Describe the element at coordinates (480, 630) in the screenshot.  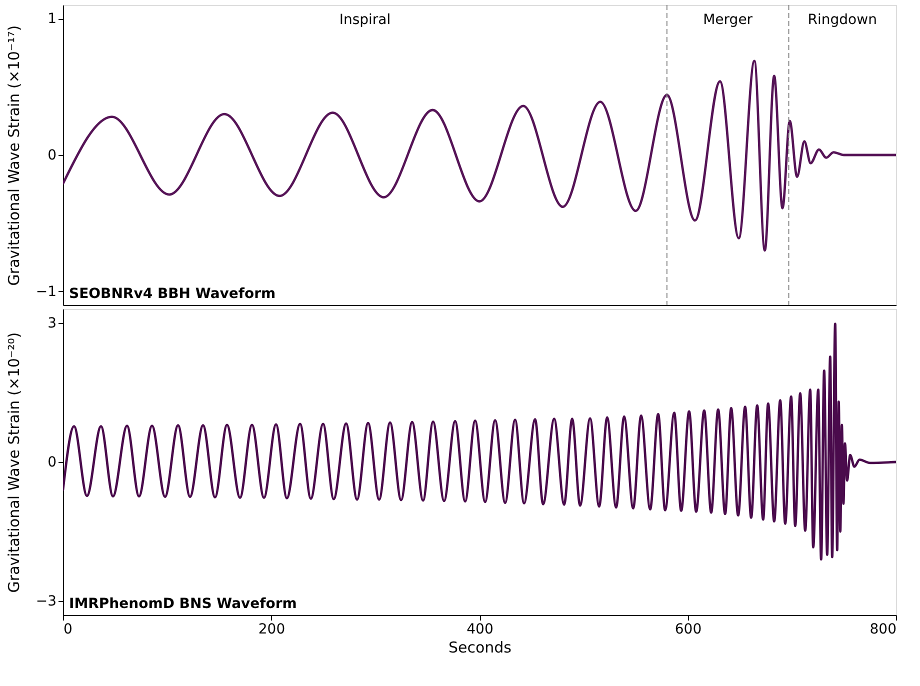
I see `x-tick-label: 400` at that location.